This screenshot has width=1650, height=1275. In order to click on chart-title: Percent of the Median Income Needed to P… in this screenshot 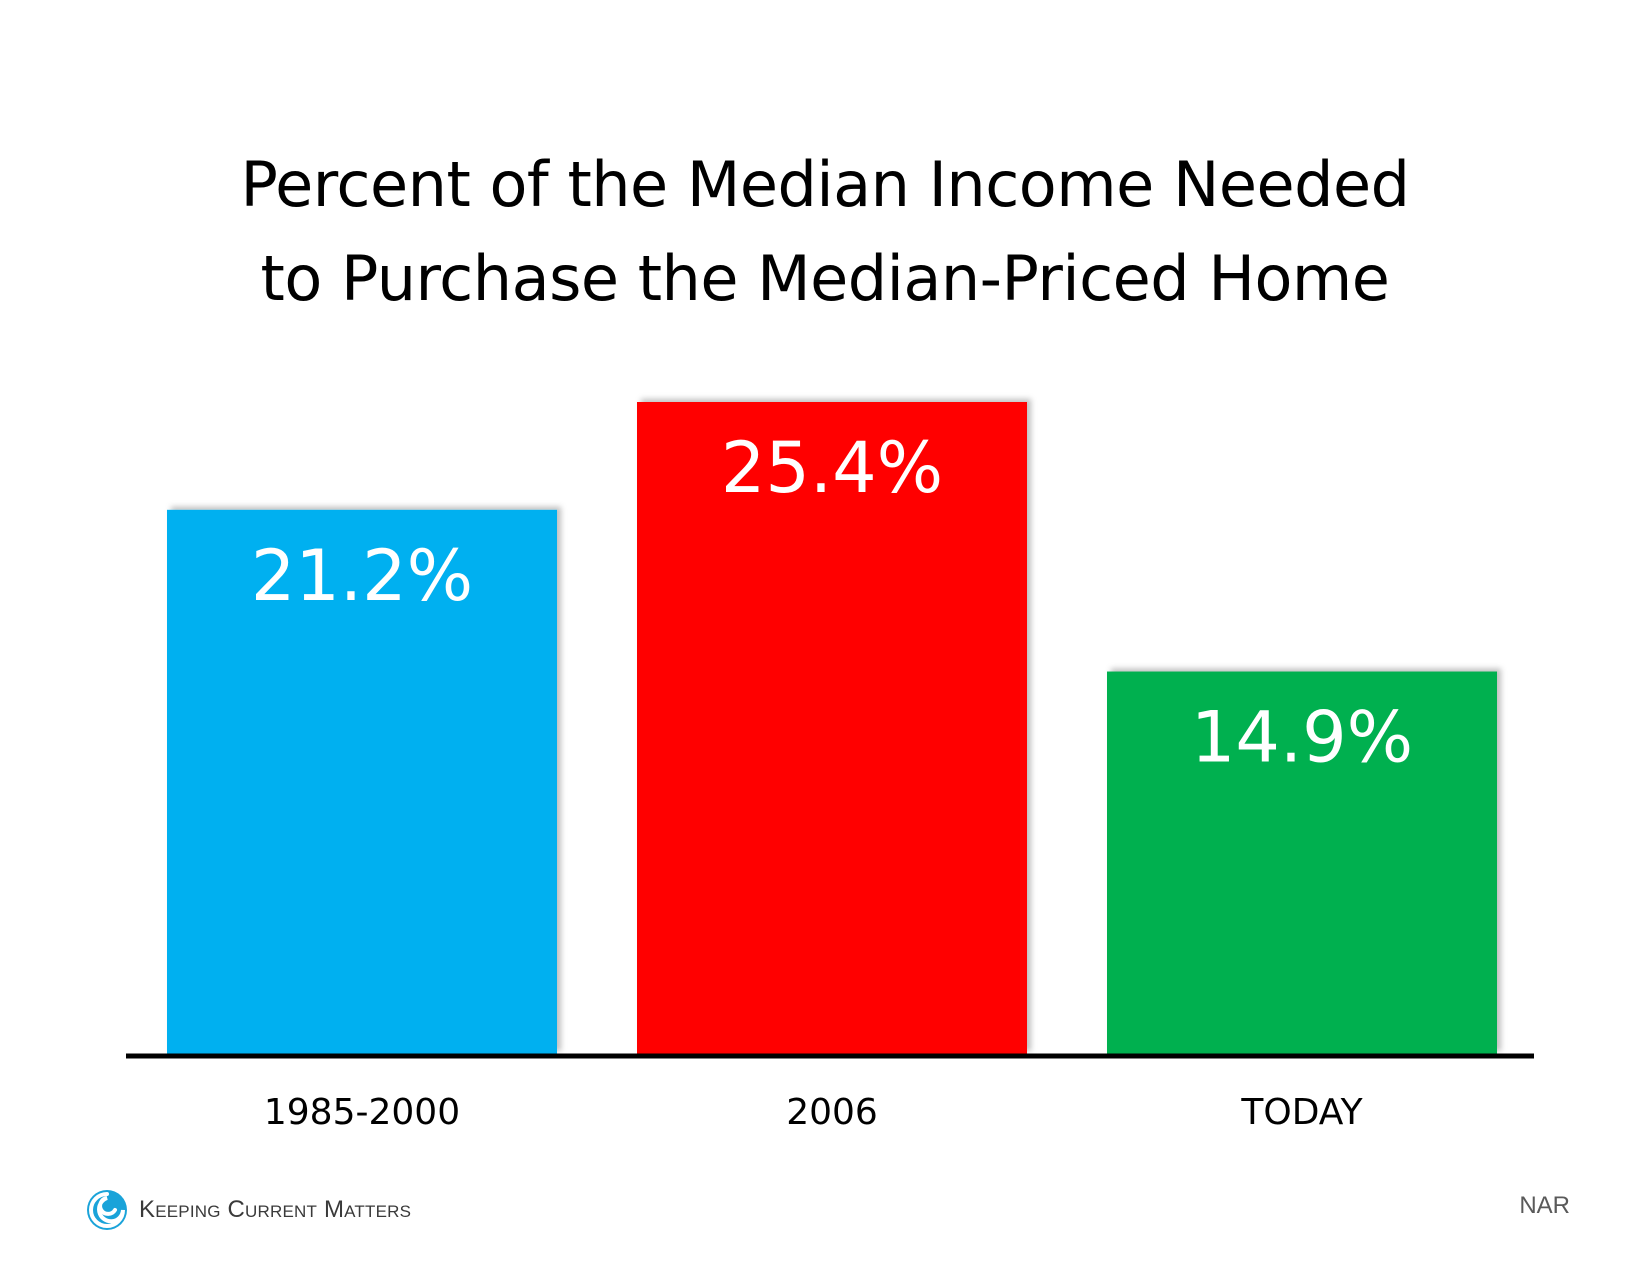, I will do `click(825, 232)`.